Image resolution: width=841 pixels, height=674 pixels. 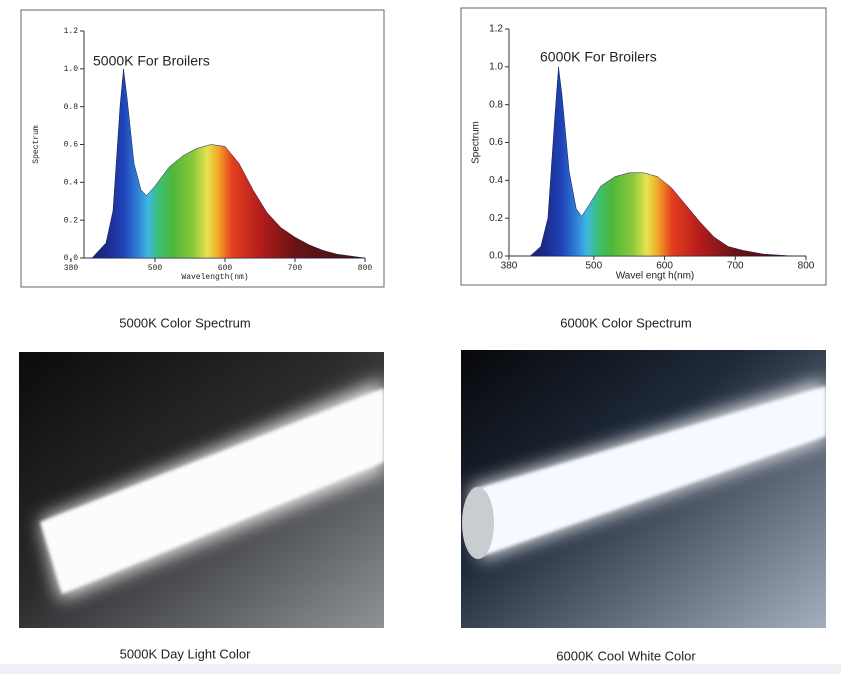 I want to click on caption: 5000K Color Spectrum, so click(x=185, y=322).